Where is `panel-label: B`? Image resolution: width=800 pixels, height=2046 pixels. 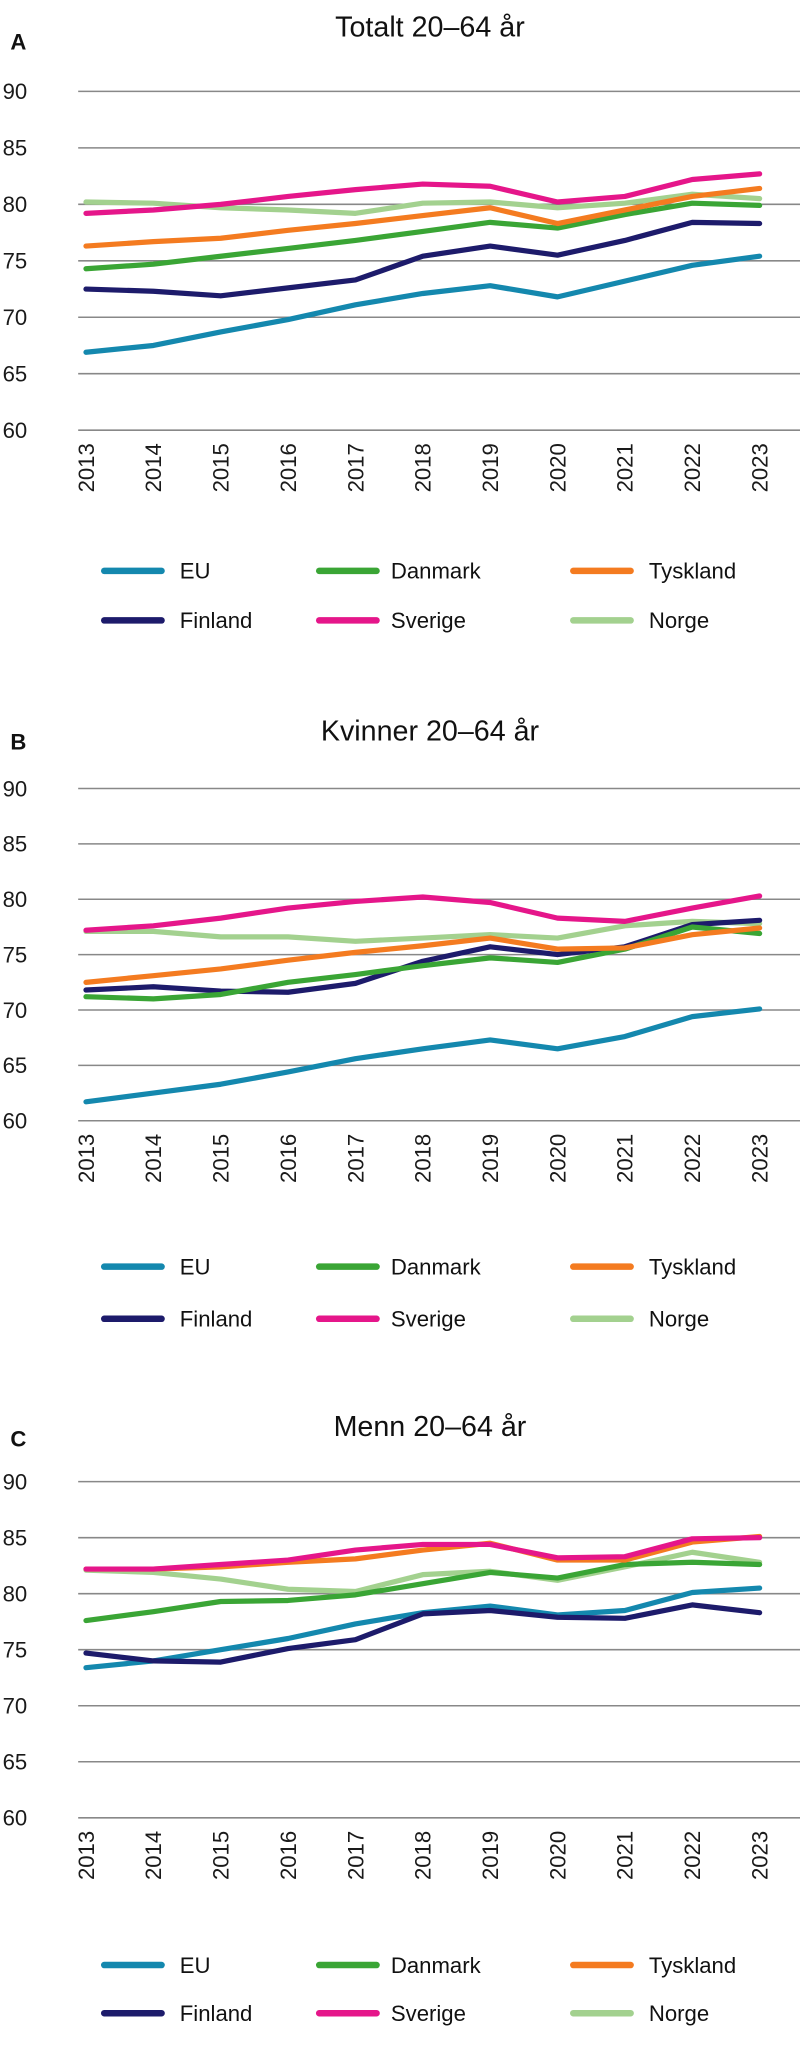 panel-label: B is located at coordinates (18, 741).